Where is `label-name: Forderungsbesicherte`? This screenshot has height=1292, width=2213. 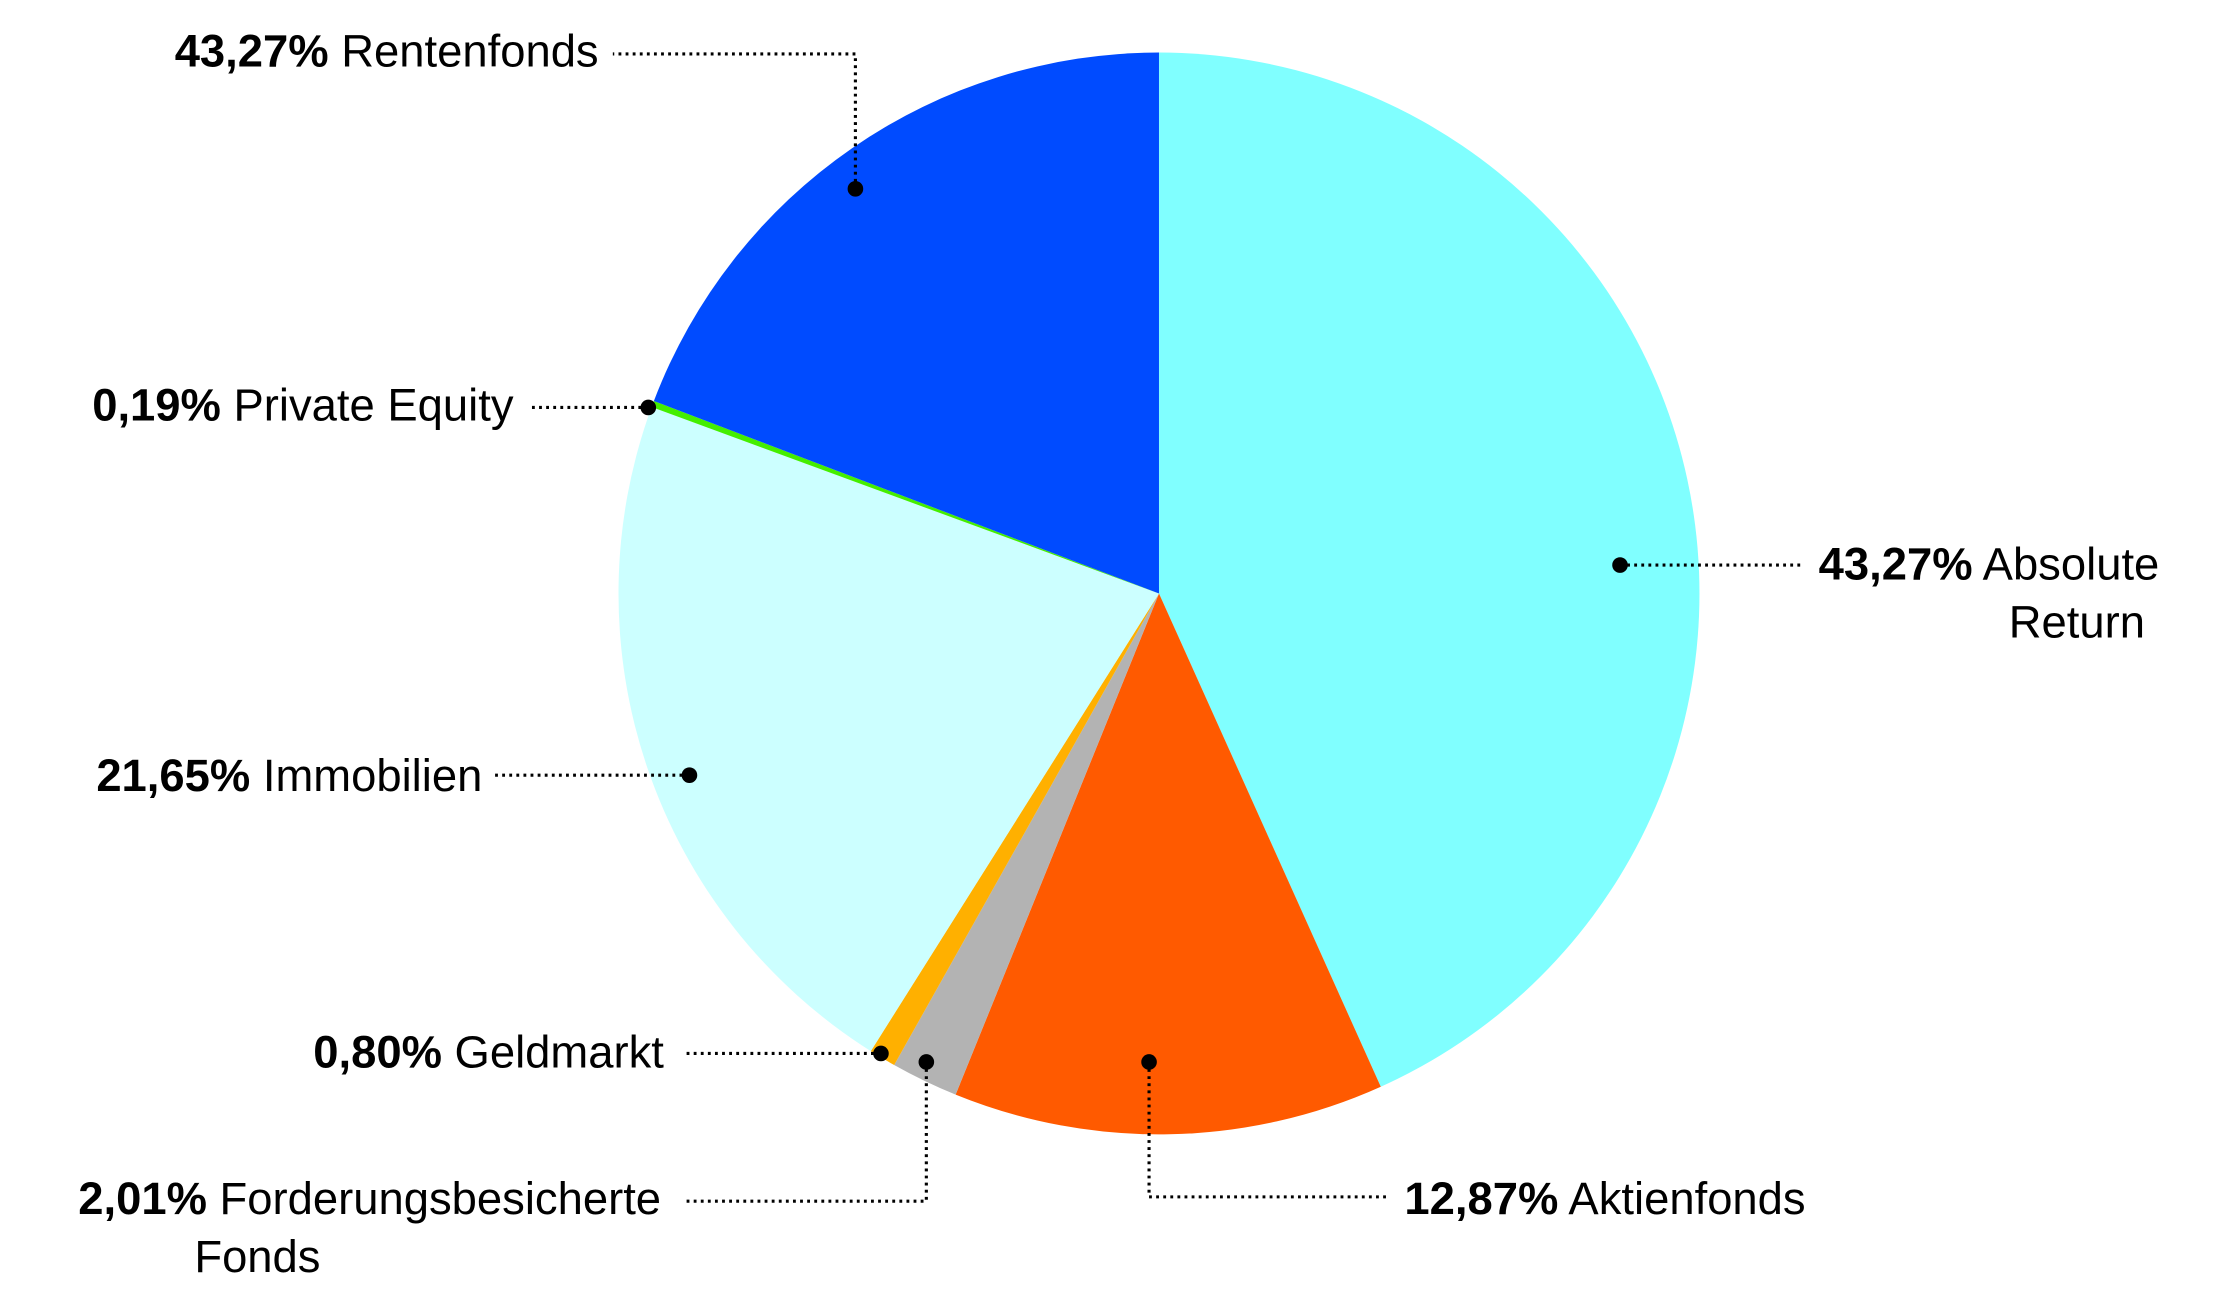
label-name: Forderungsbesicherte is located at coordinates (434, 1198).